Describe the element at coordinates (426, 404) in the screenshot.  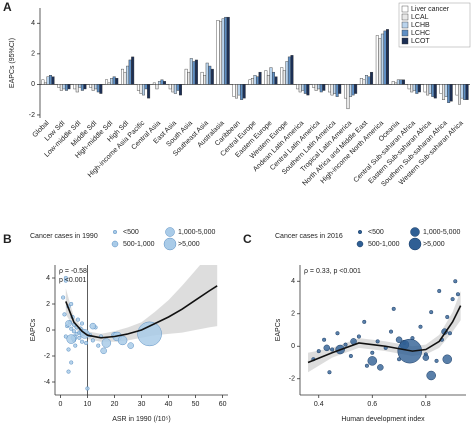
I see `x-tick-label: 0.8` at that location.